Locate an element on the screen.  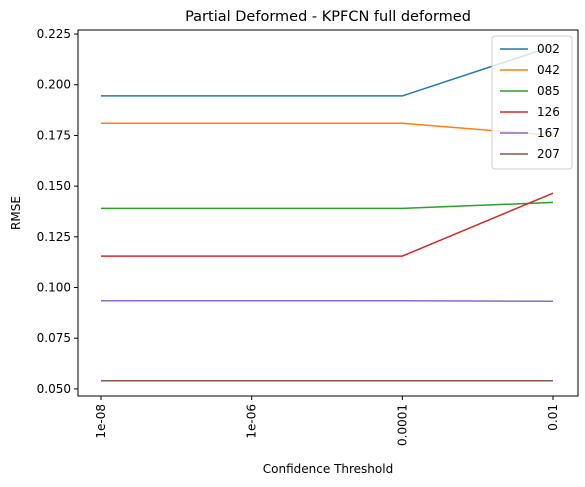
y-tick-label: 0.175 is located at coordinates (54, 135).